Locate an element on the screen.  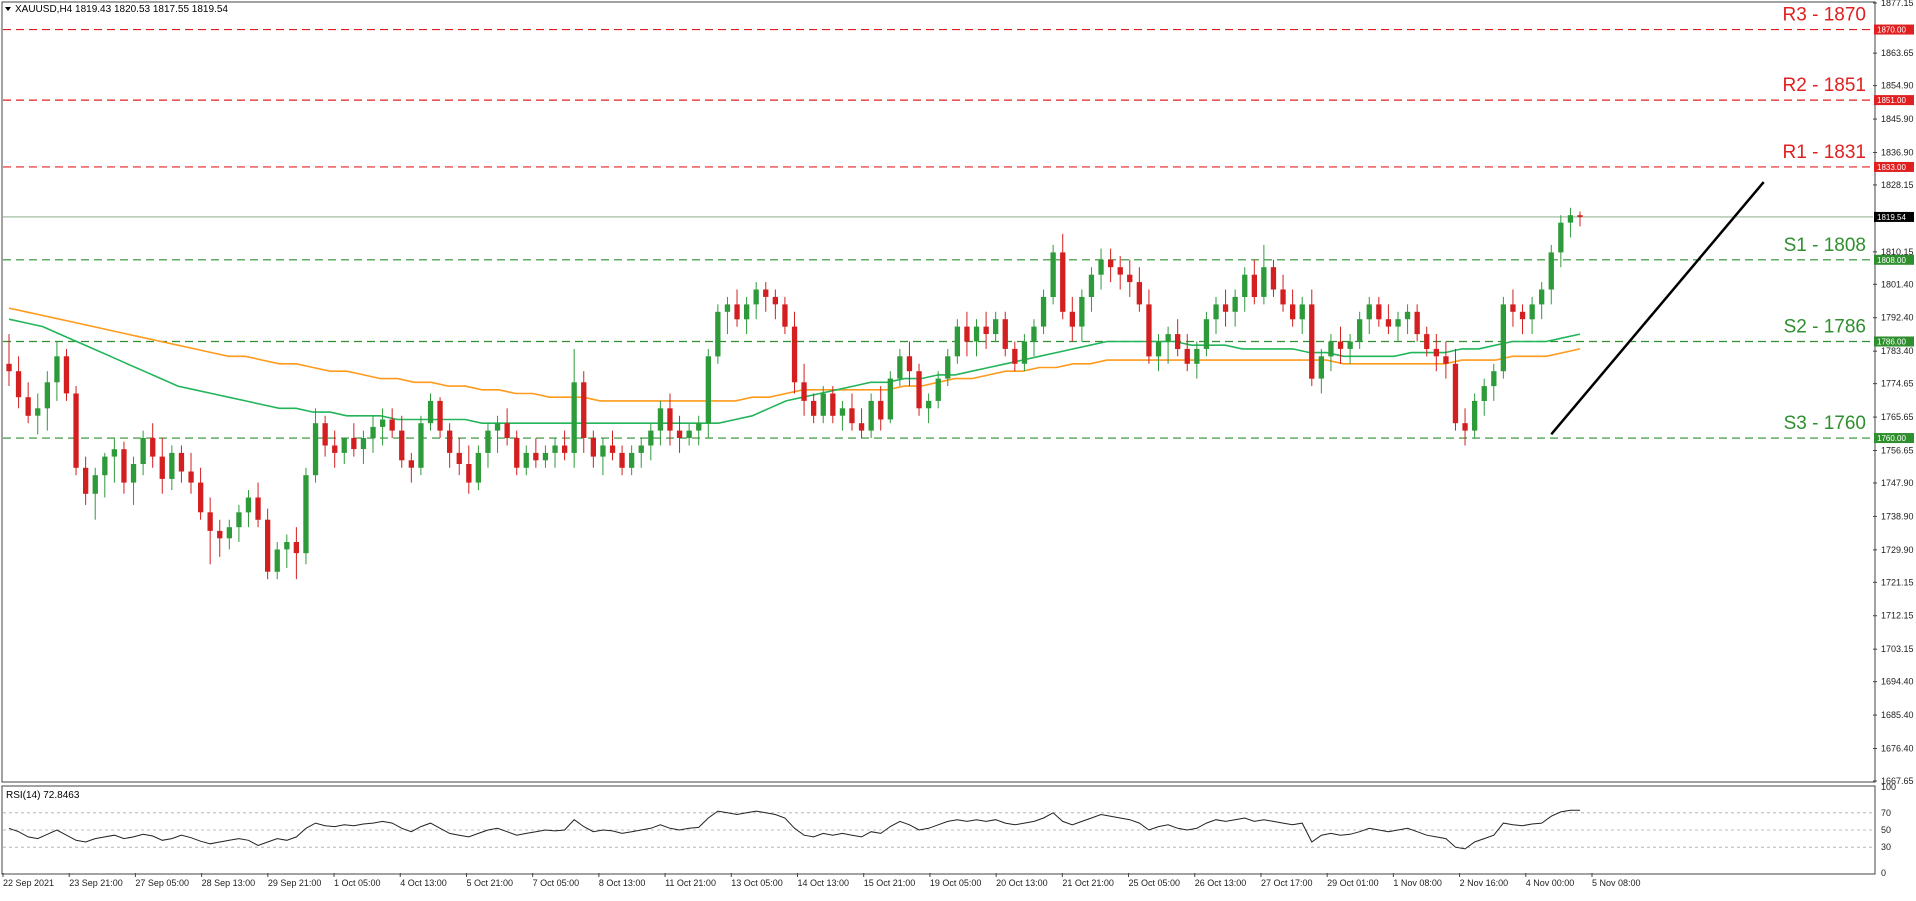
y-tick-label: 1854.90 is located at coordinates (1897, 86).